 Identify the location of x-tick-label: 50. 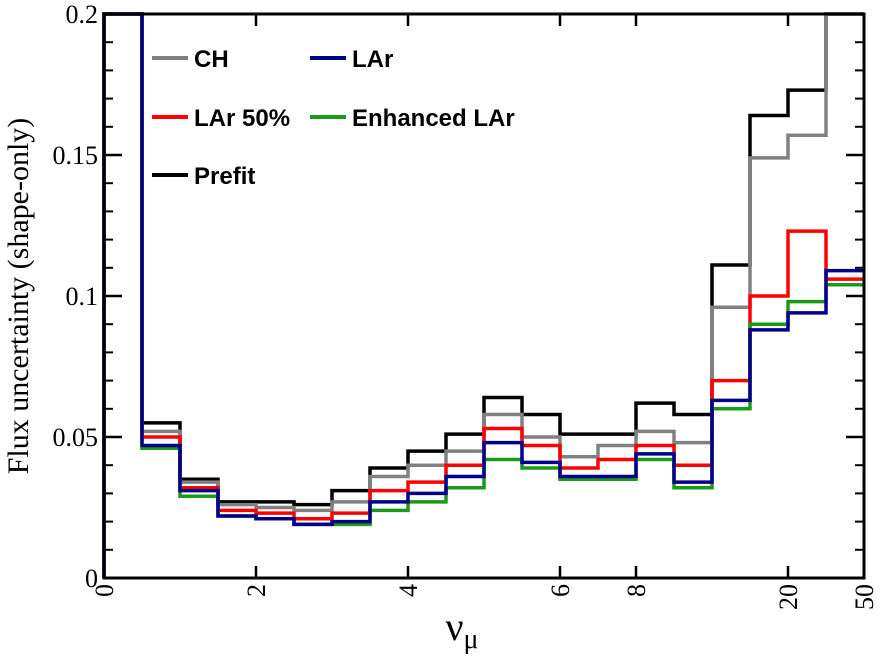
(864, 597).